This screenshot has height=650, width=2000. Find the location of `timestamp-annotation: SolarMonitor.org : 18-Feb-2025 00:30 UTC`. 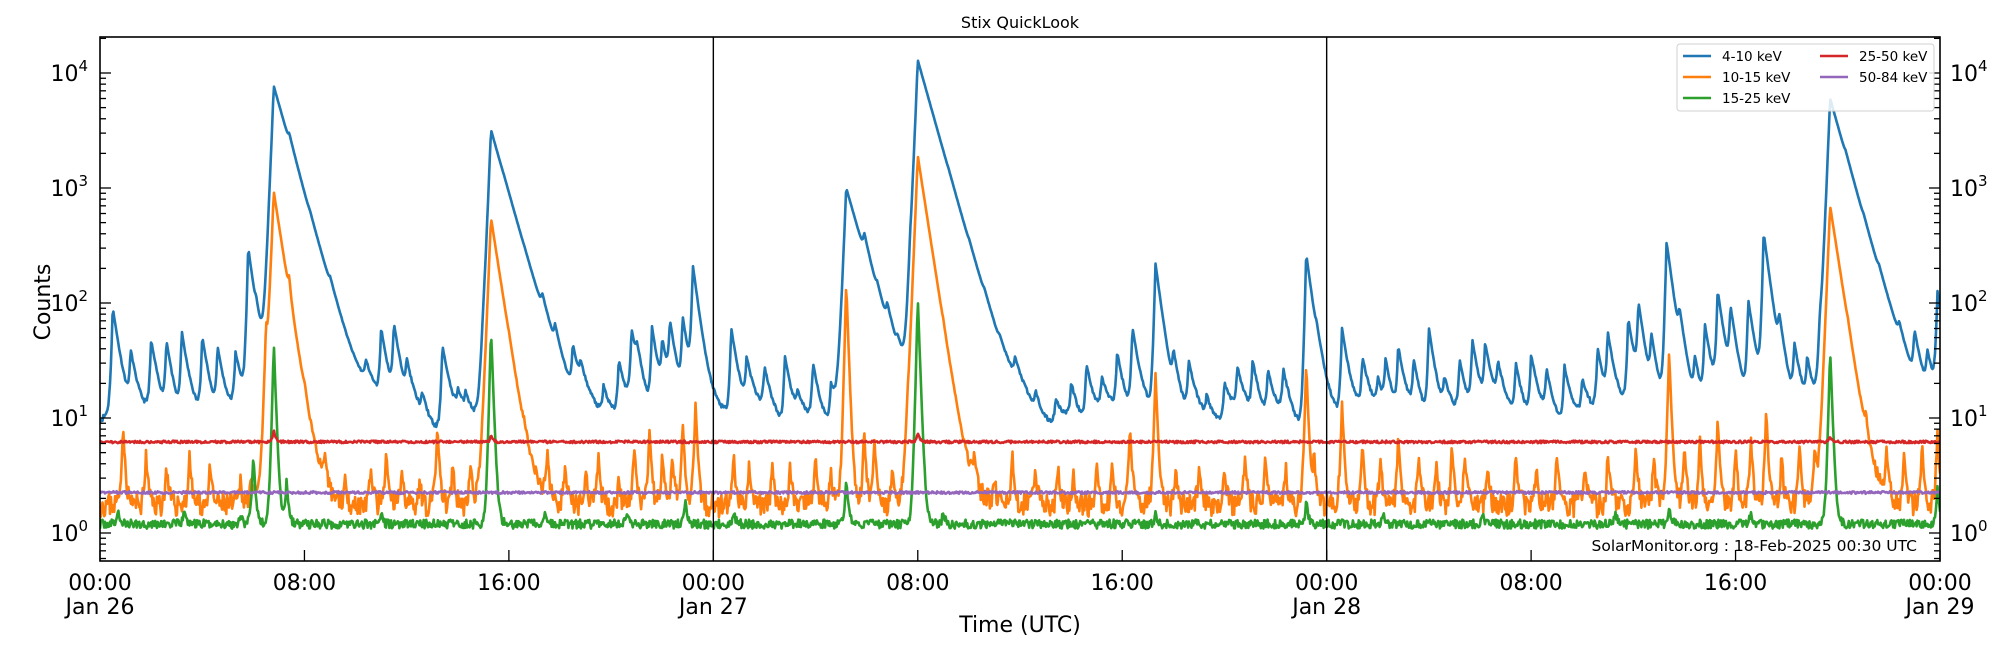

timestamp-annotation: SolarMonitor.org : 18-Feb-2025 00:30 UTC is located at coordinates (1754, 546).